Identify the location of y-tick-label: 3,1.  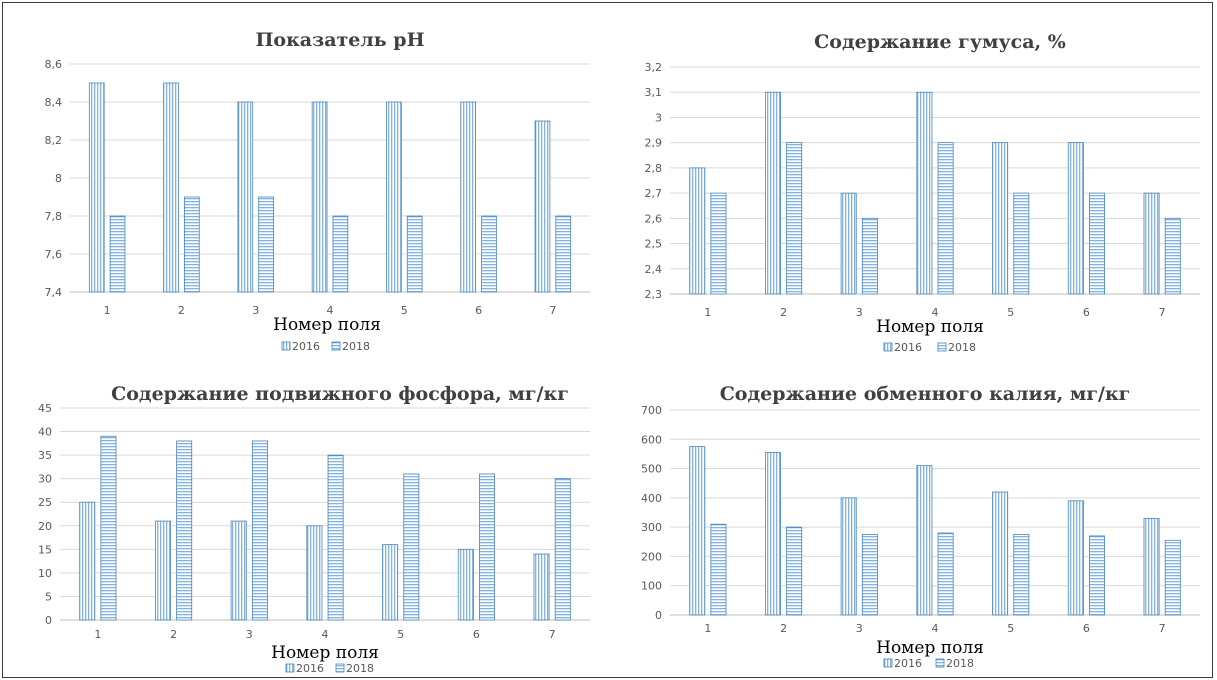
(654, 92).